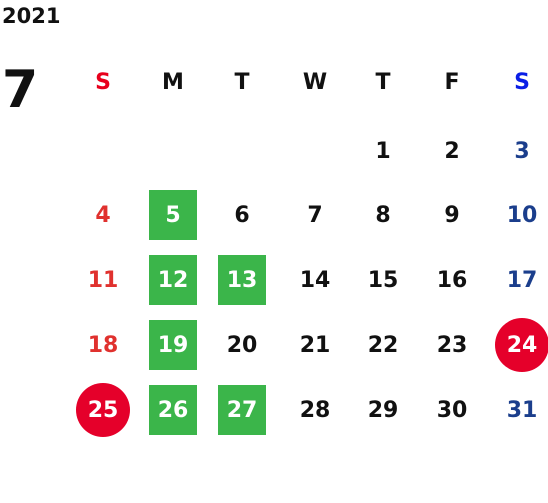  Describe the element at coordinates (383, 345) in the screenshot. I see `day: 22` at that location.